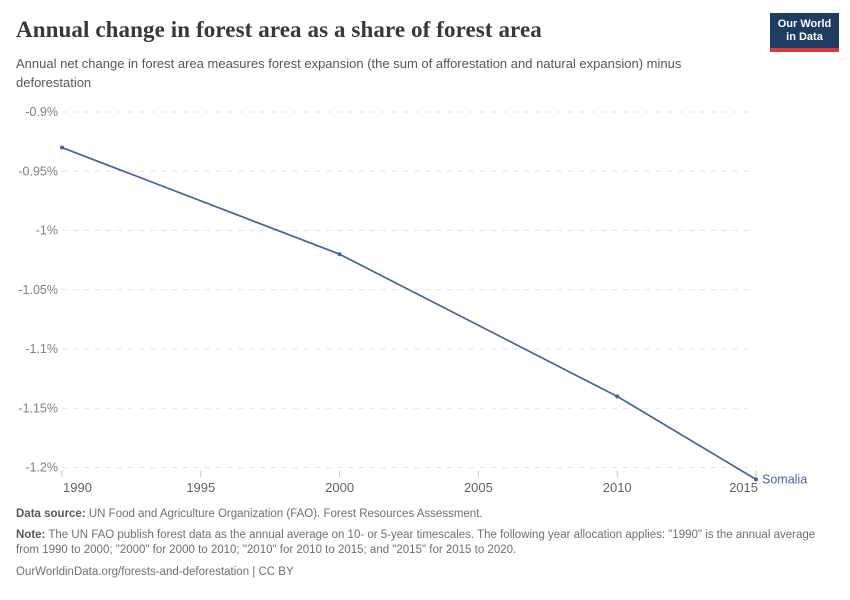 This screenshot has height=600, width=850. What do you see at coordinates (31, 535) in the screenshot?
I see `note-label: Note:` at bounding box center [31, 535].